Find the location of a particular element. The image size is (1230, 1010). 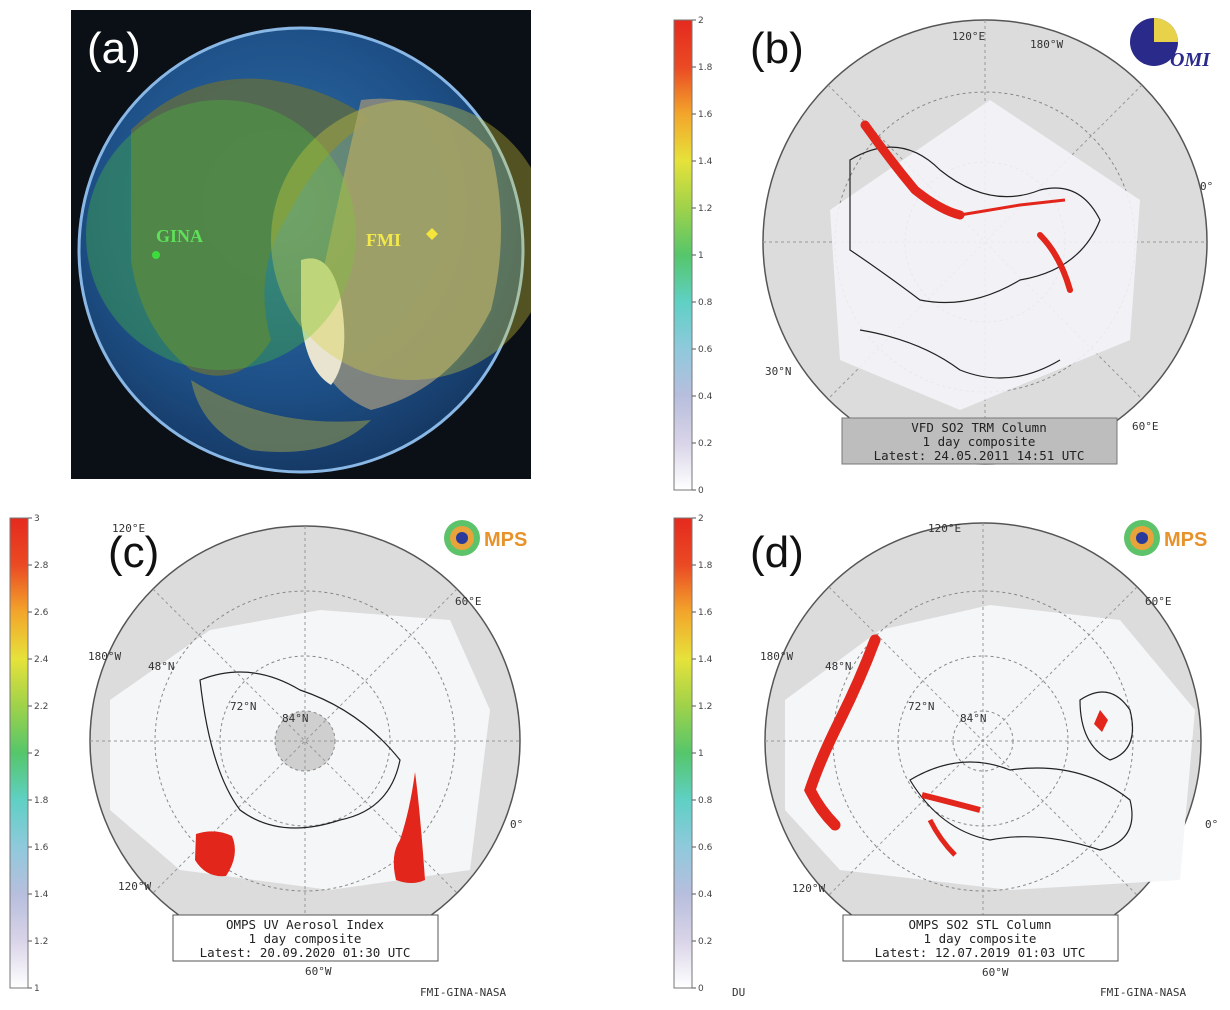

panel-a-label: (a) is located at coordinates (114, 48).